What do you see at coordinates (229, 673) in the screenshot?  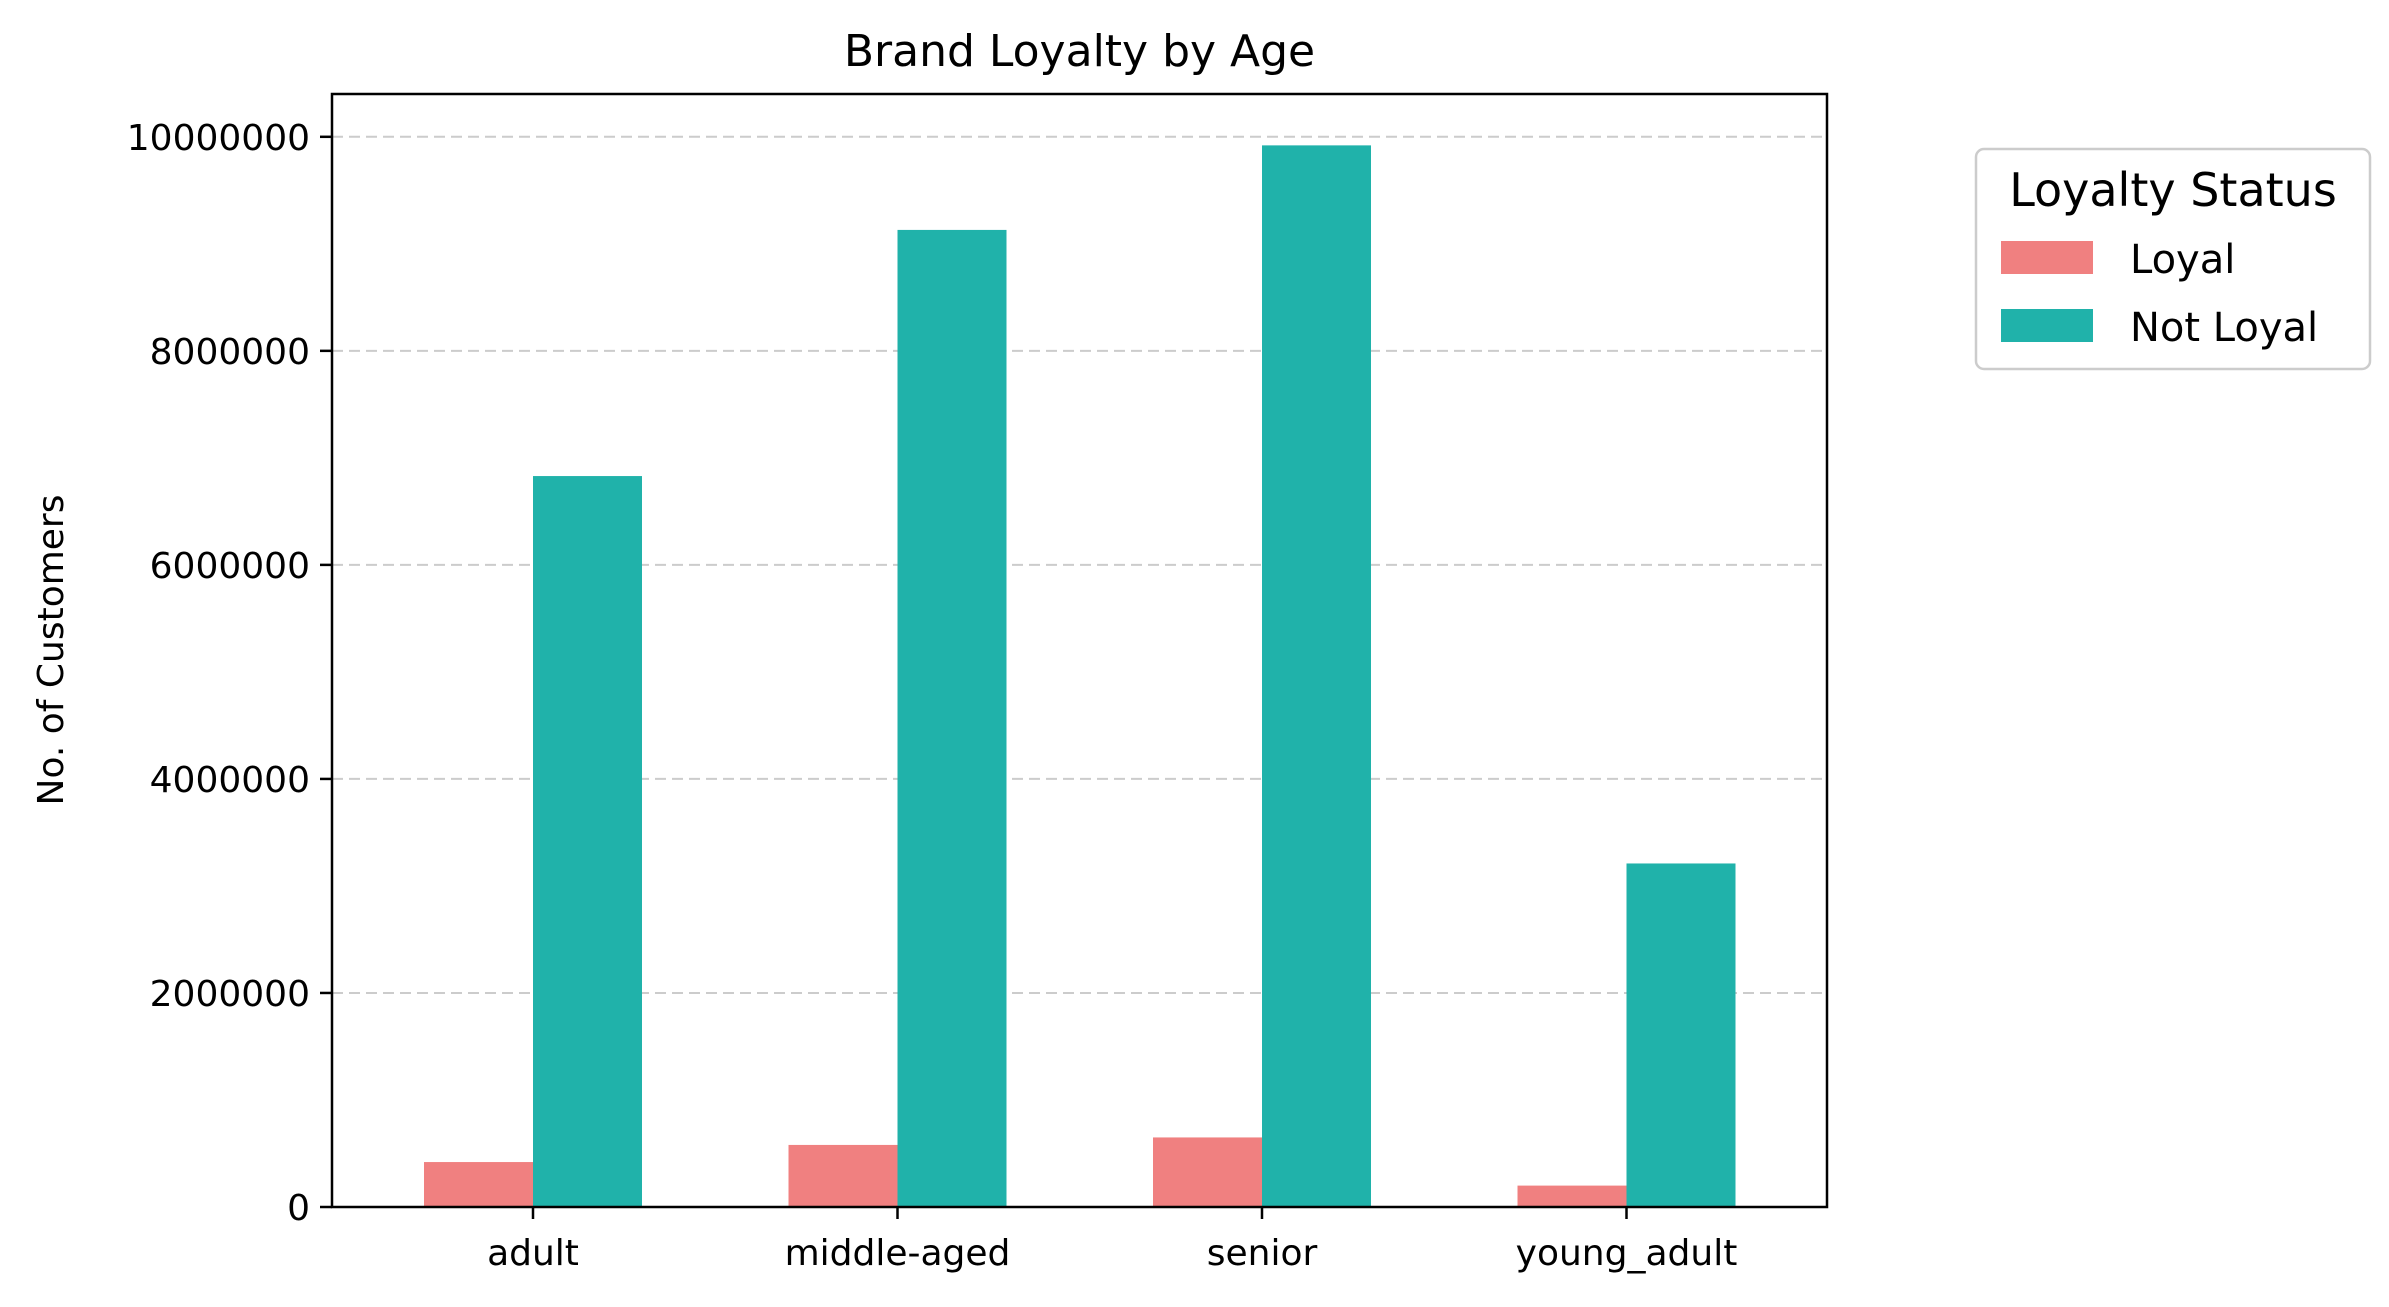 I see `y-axis-ticks: 0 2000000 4000000 6000000 8000000 10000000` at bounding box center [229, 673].